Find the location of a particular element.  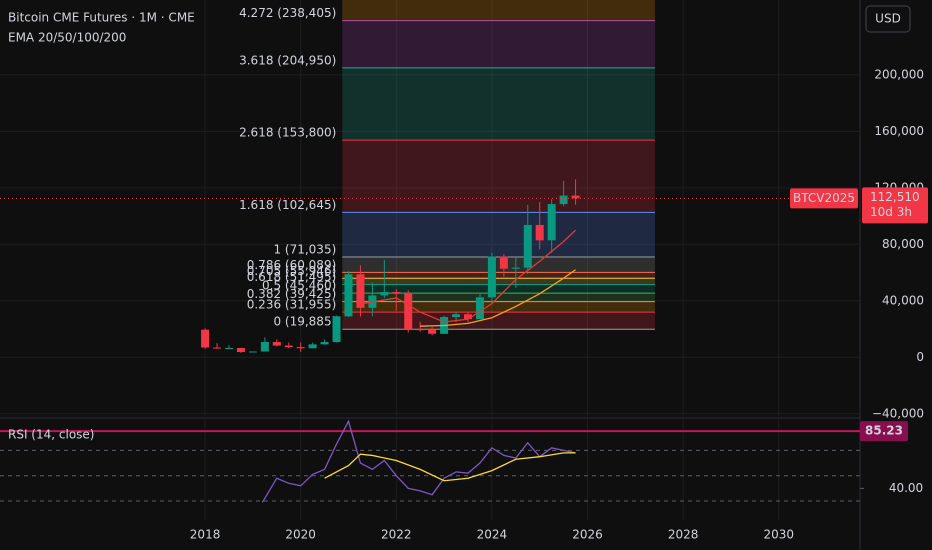

currency-button-frame is located at coordinates (888, 19).